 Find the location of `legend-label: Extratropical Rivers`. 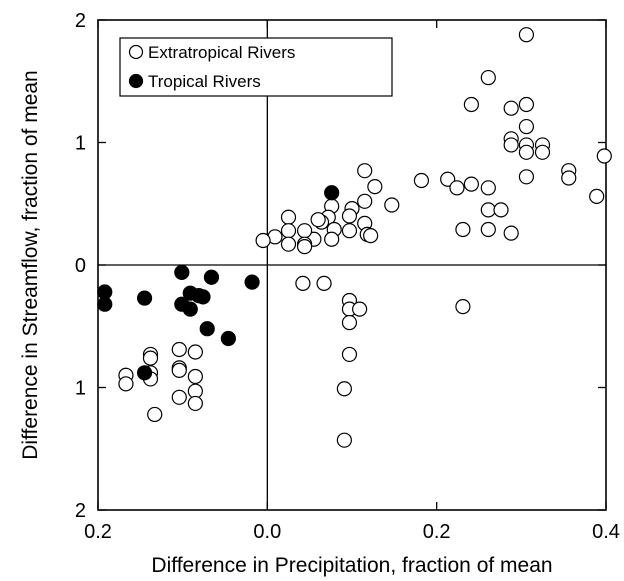

legend-label: Extratropical Rivers is located at coordinates (221, 52).